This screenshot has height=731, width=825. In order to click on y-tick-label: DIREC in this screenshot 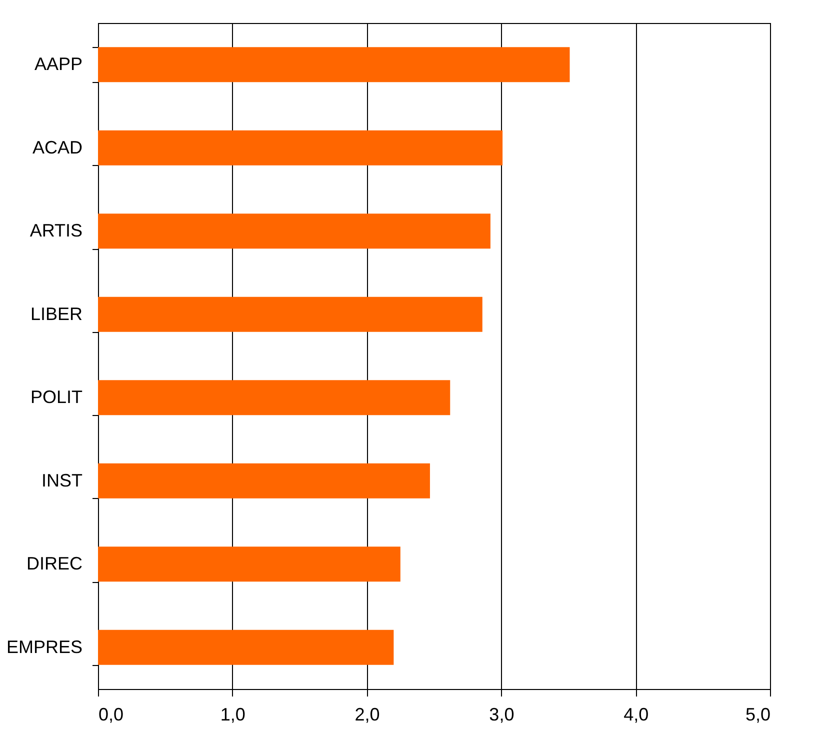, I will do `click(54, 564)`.